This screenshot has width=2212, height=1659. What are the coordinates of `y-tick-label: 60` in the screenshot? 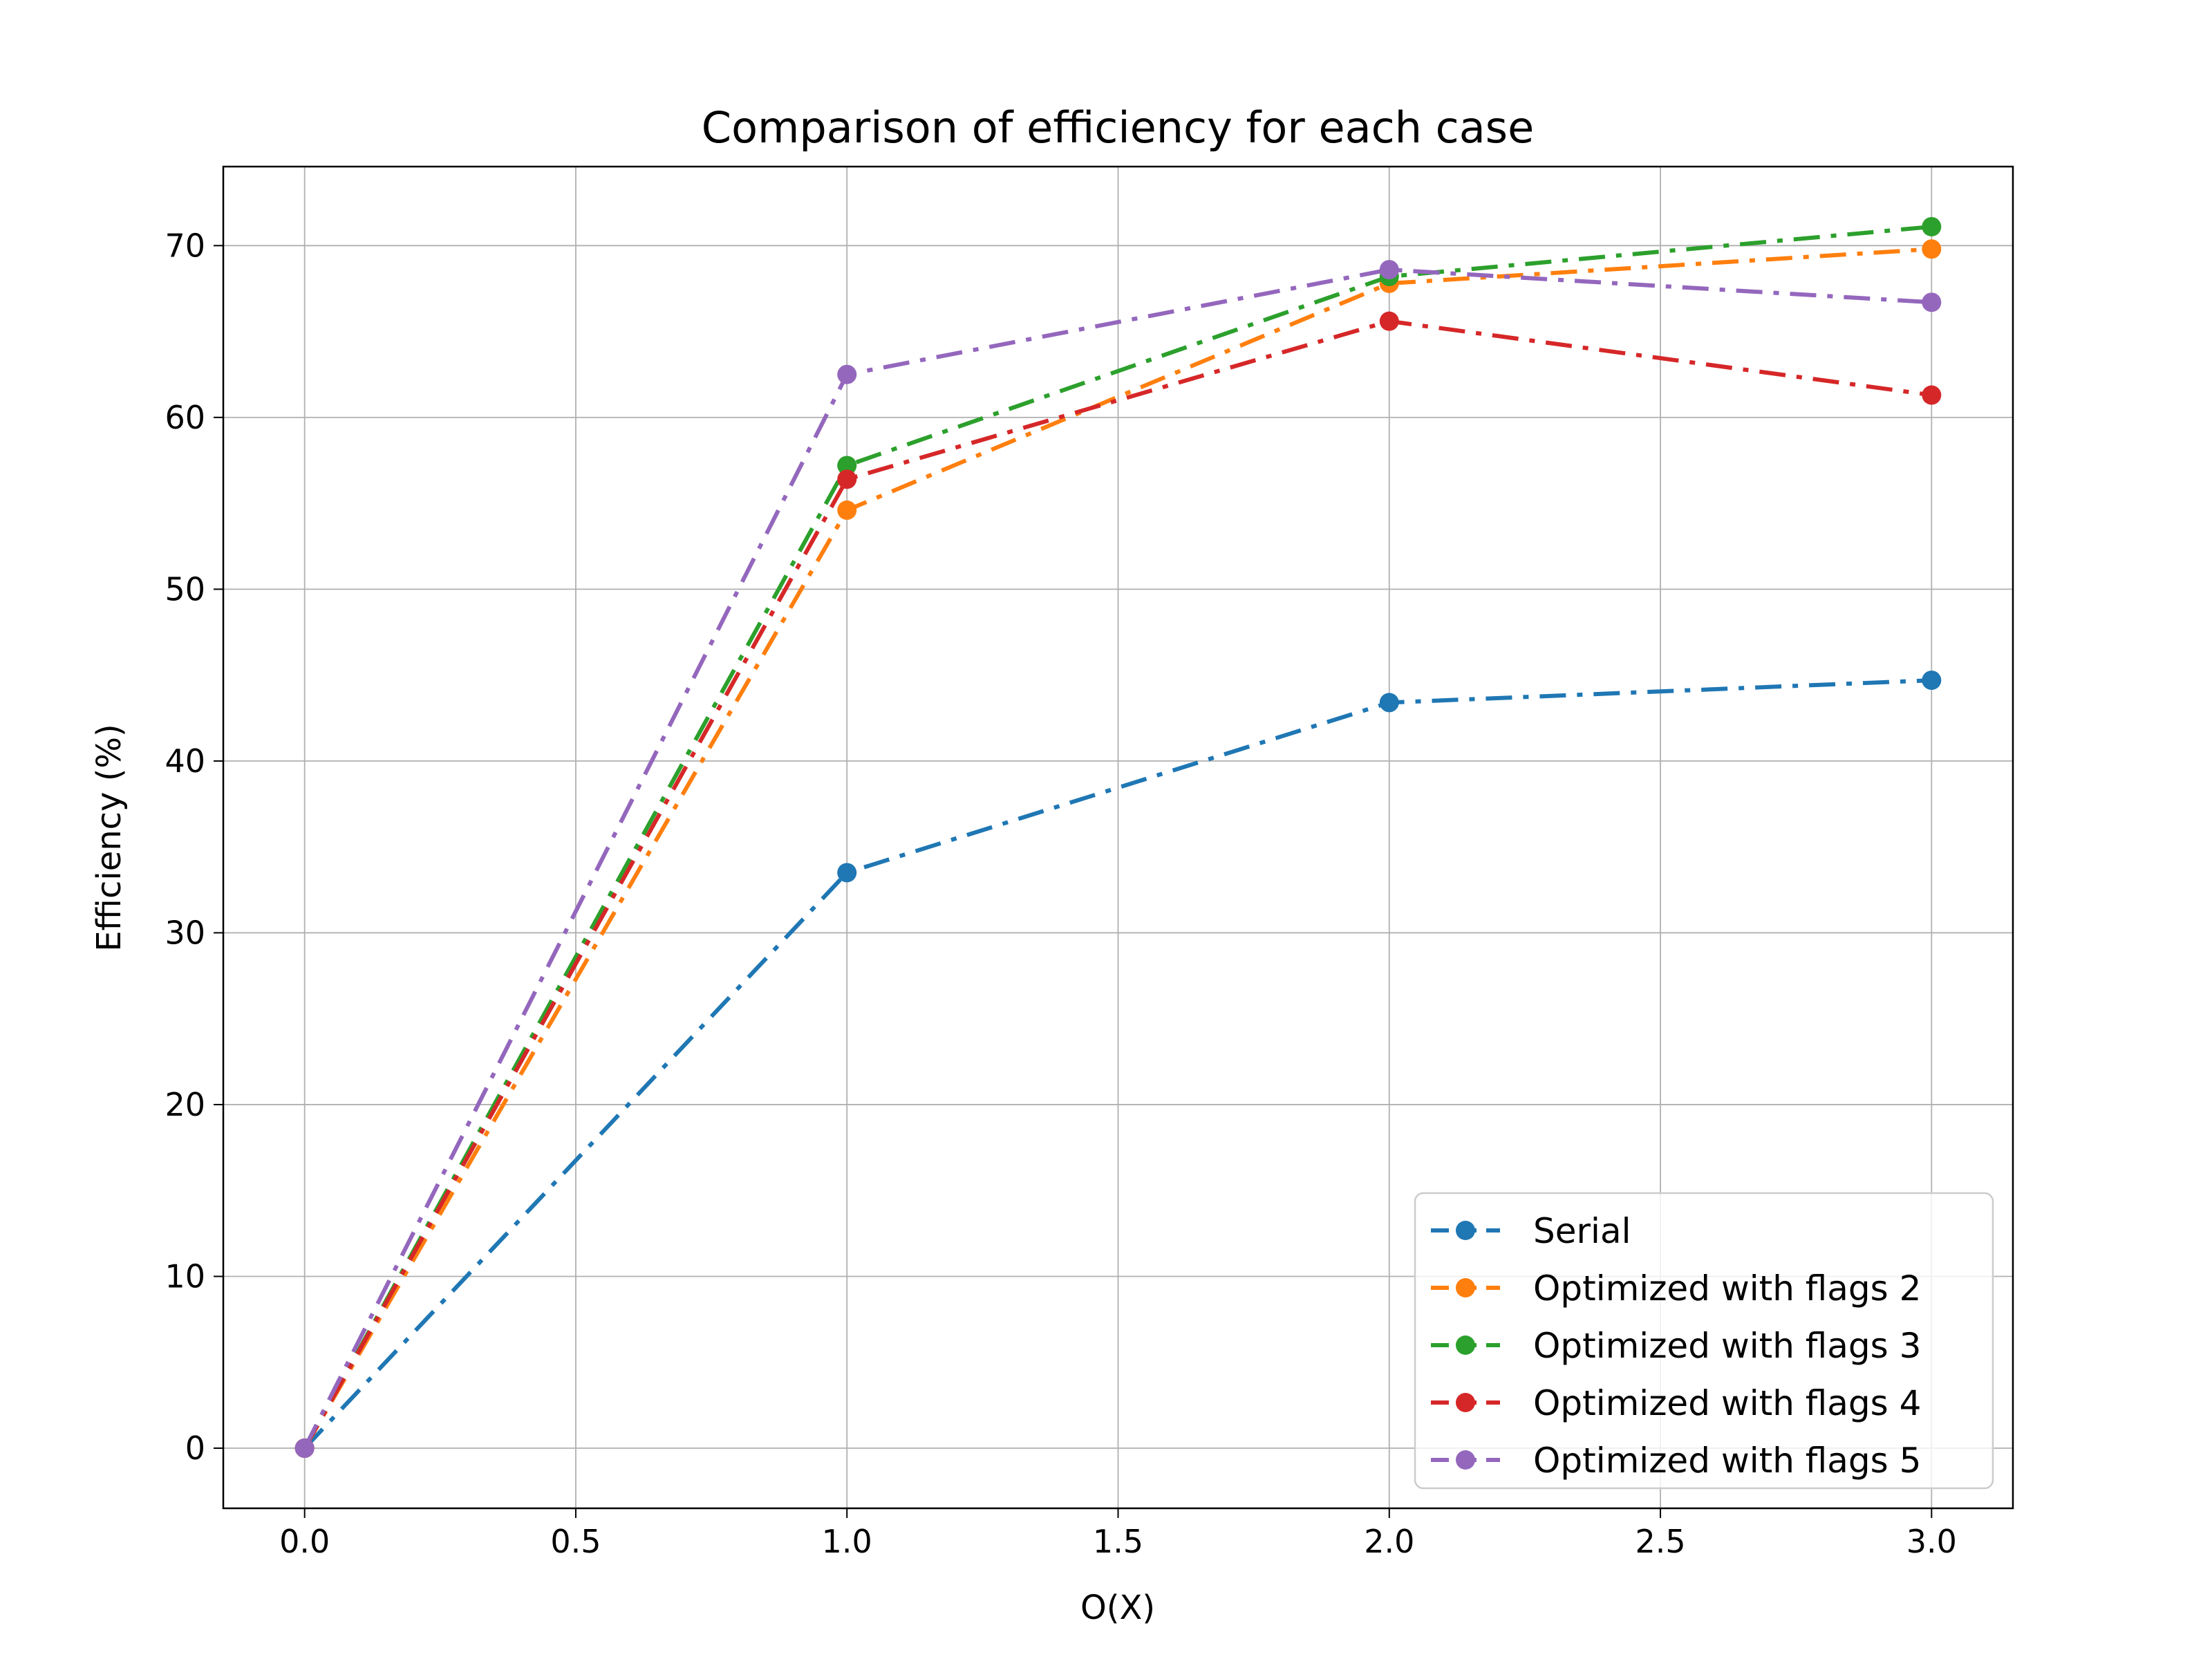 It's located at (185, 418).